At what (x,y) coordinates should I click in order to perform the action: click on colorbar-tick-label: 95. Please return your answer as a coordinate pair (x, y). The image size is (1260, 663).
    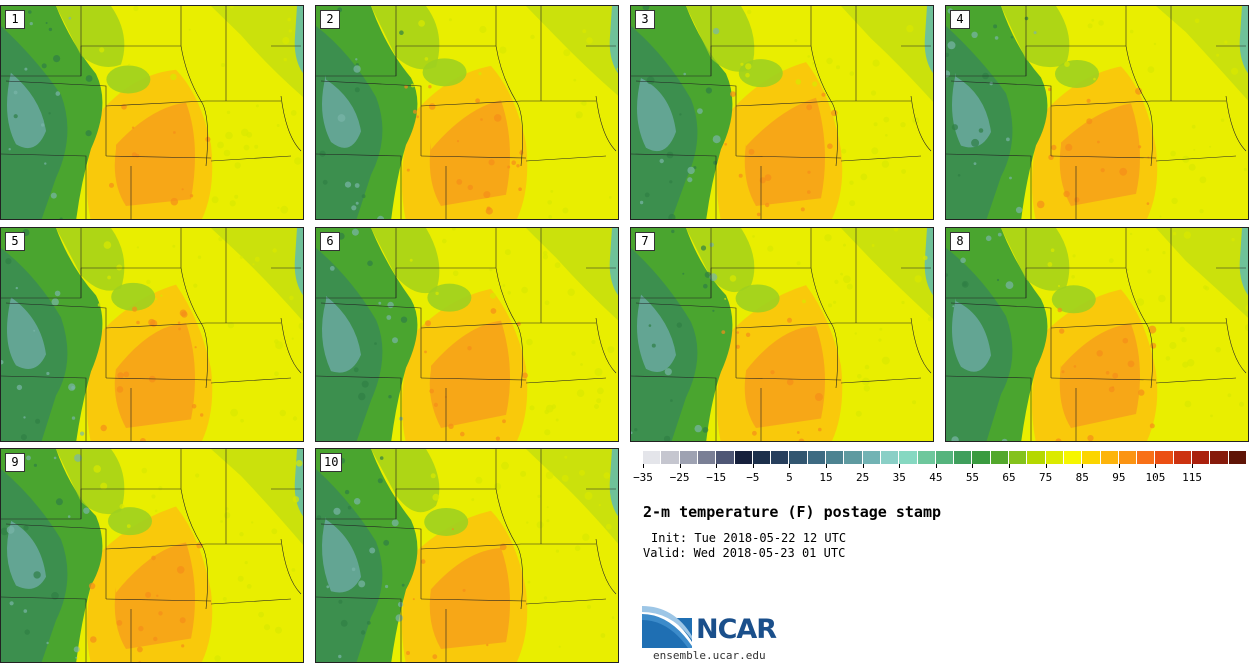
    Looking at the image, I should click on (1119, 477).